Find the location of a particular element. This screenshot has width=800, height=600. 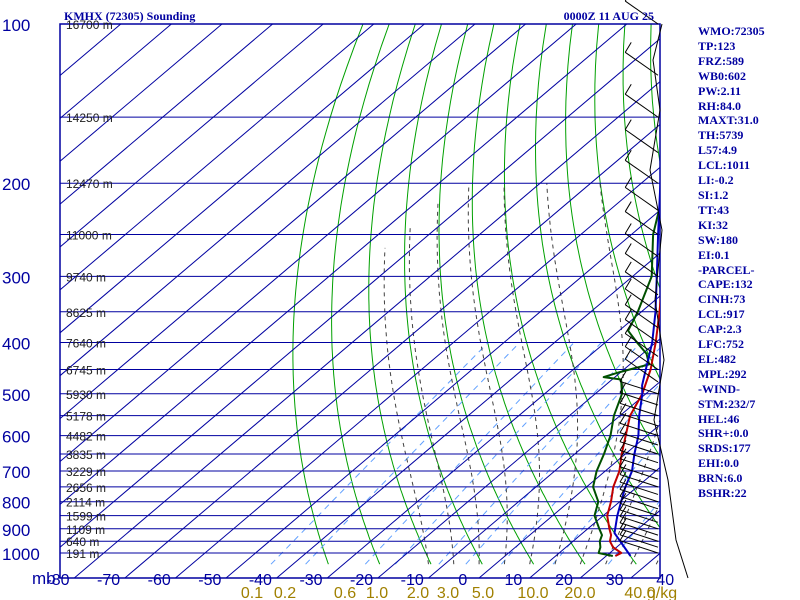

index-line: LI:-0.2 is located at coordinates (716, 180).